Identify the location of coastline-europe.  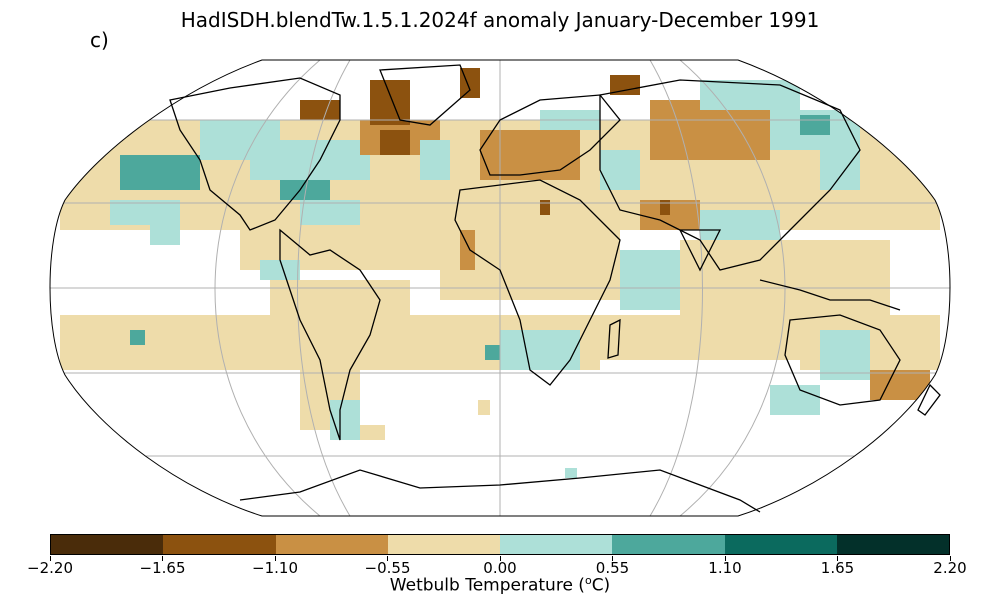
(550, 135).